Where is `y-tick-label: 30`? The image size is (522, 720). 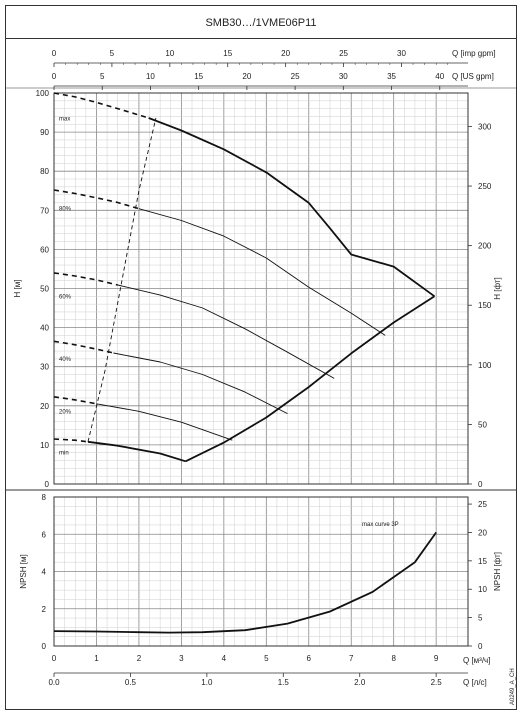
y-tick-label: 30 is located at coordinates (44, 367).